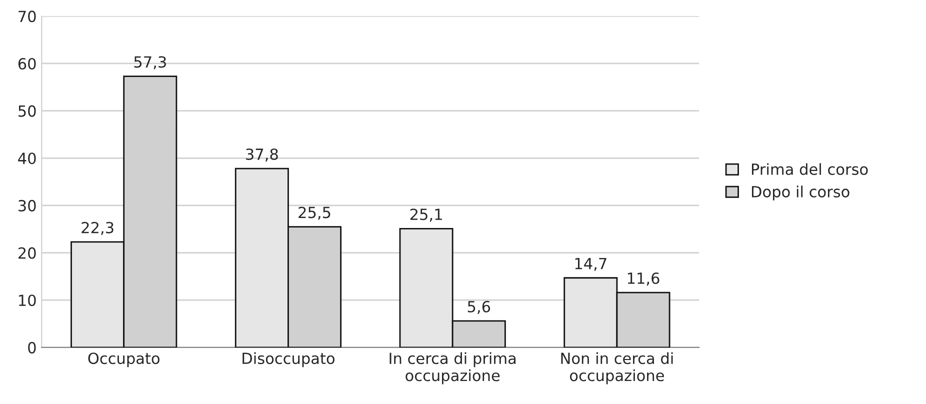  Describe the element at coordinates (262, 155) in the screenshot. I see `data-label: 37,8` at that location.